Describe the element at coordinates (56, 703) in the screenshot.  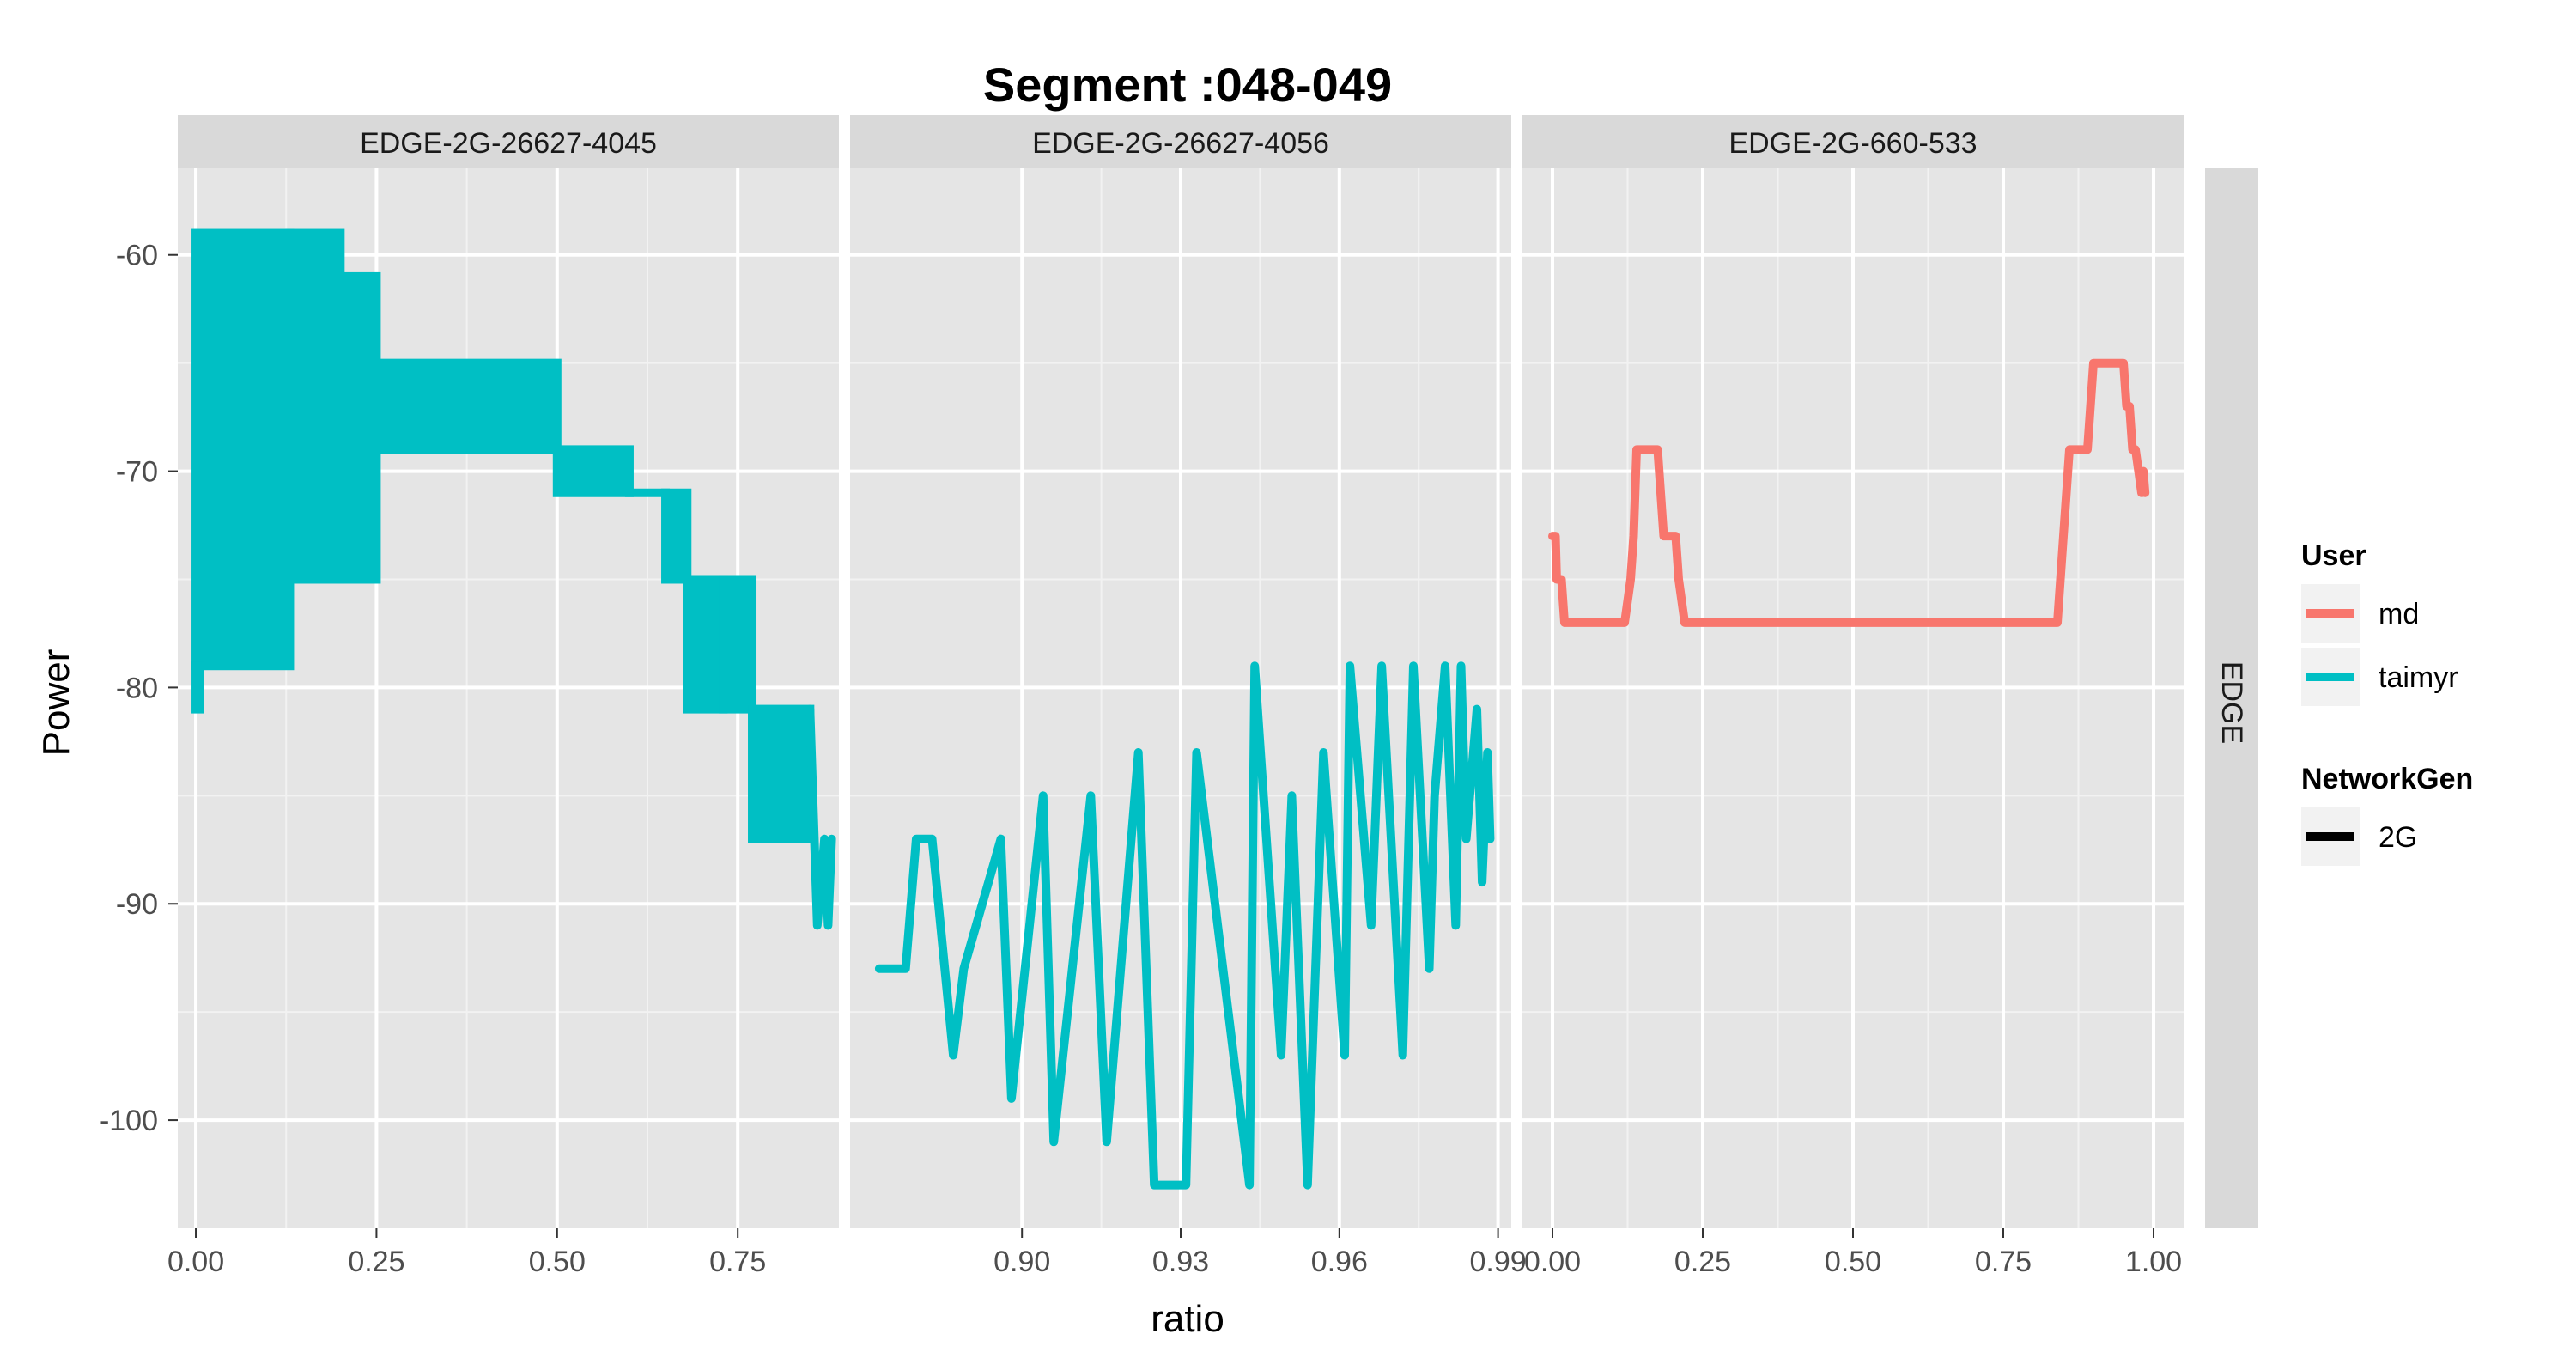
I see `y-axis-title: Power` at that location.